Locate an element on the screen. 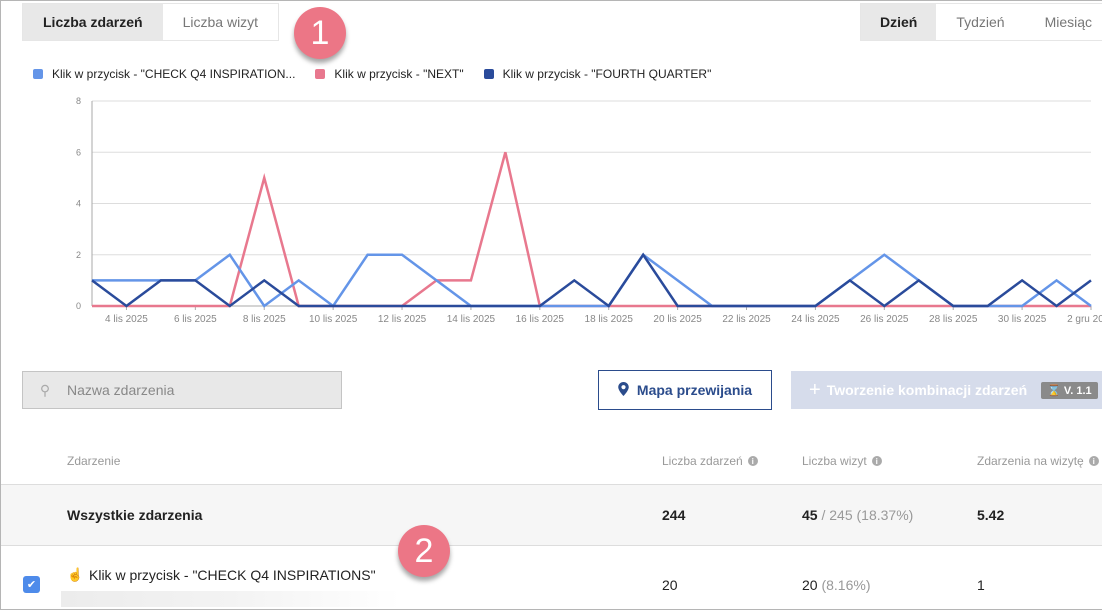 The width and height of the screenshot is (1102, 610). row-visits: 20 (8.16%) is located at coordinates (836, 585).